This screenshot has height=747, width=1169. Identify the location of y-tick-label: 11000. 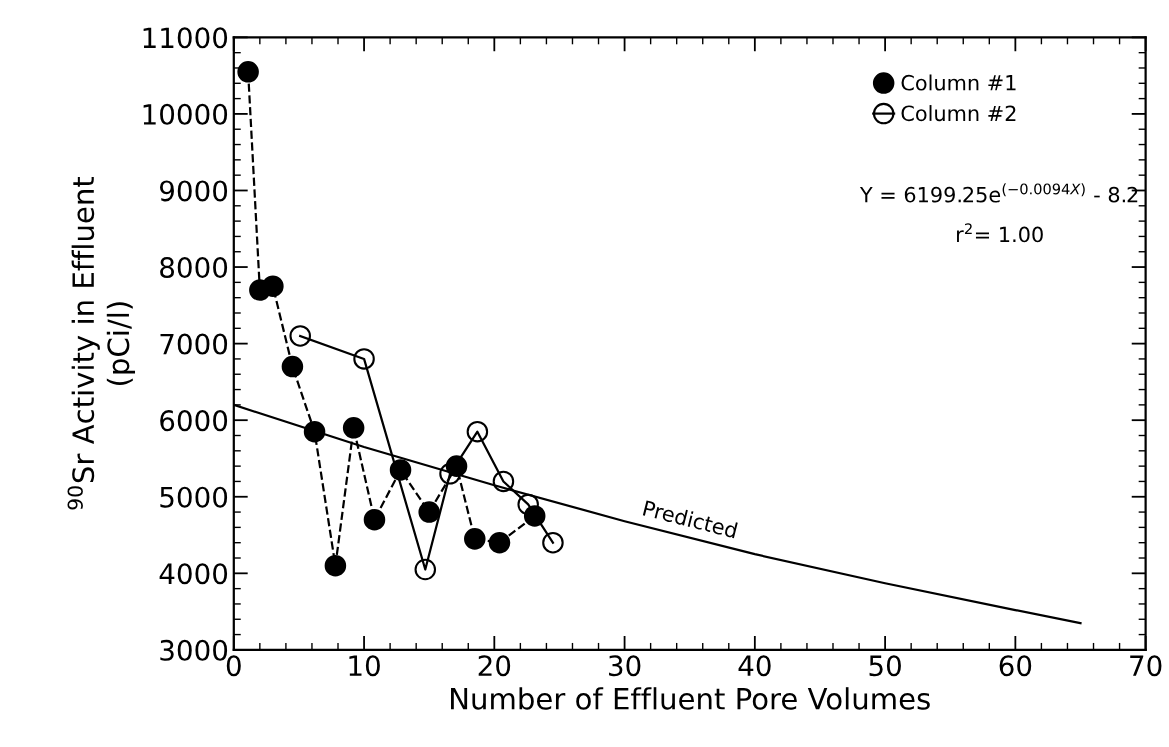
(185, 38).